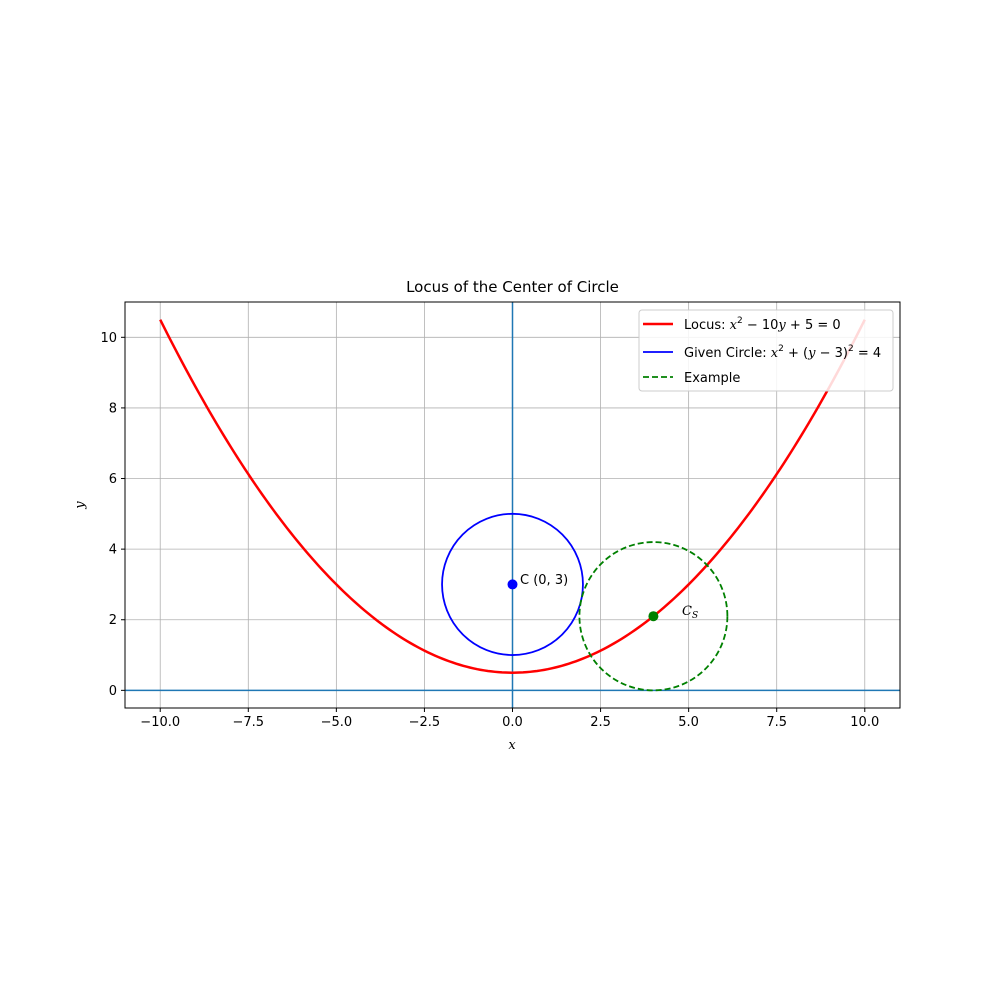 The image size is (1000, 1000). I want to click on center-point-label: C (0, 3), so click(544, 580).